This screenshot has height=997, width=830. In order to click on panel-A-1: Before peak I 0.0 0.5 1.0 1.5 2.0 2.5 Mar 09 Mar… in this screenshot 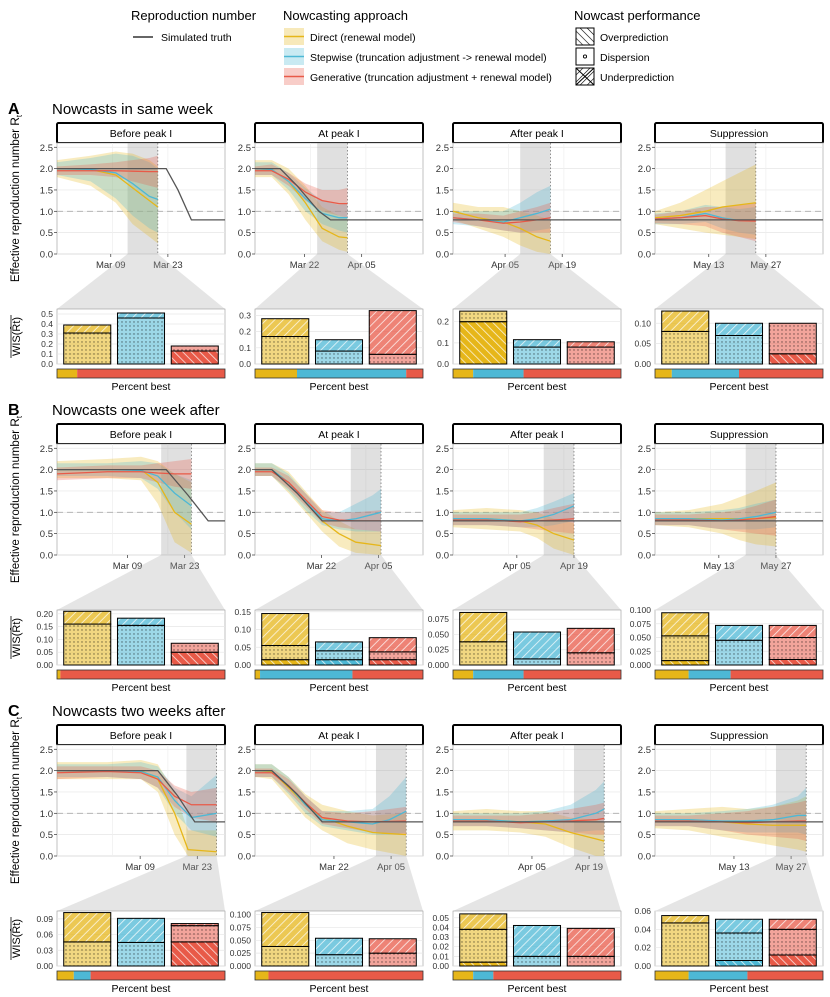, I will do `click(133, 257)`.